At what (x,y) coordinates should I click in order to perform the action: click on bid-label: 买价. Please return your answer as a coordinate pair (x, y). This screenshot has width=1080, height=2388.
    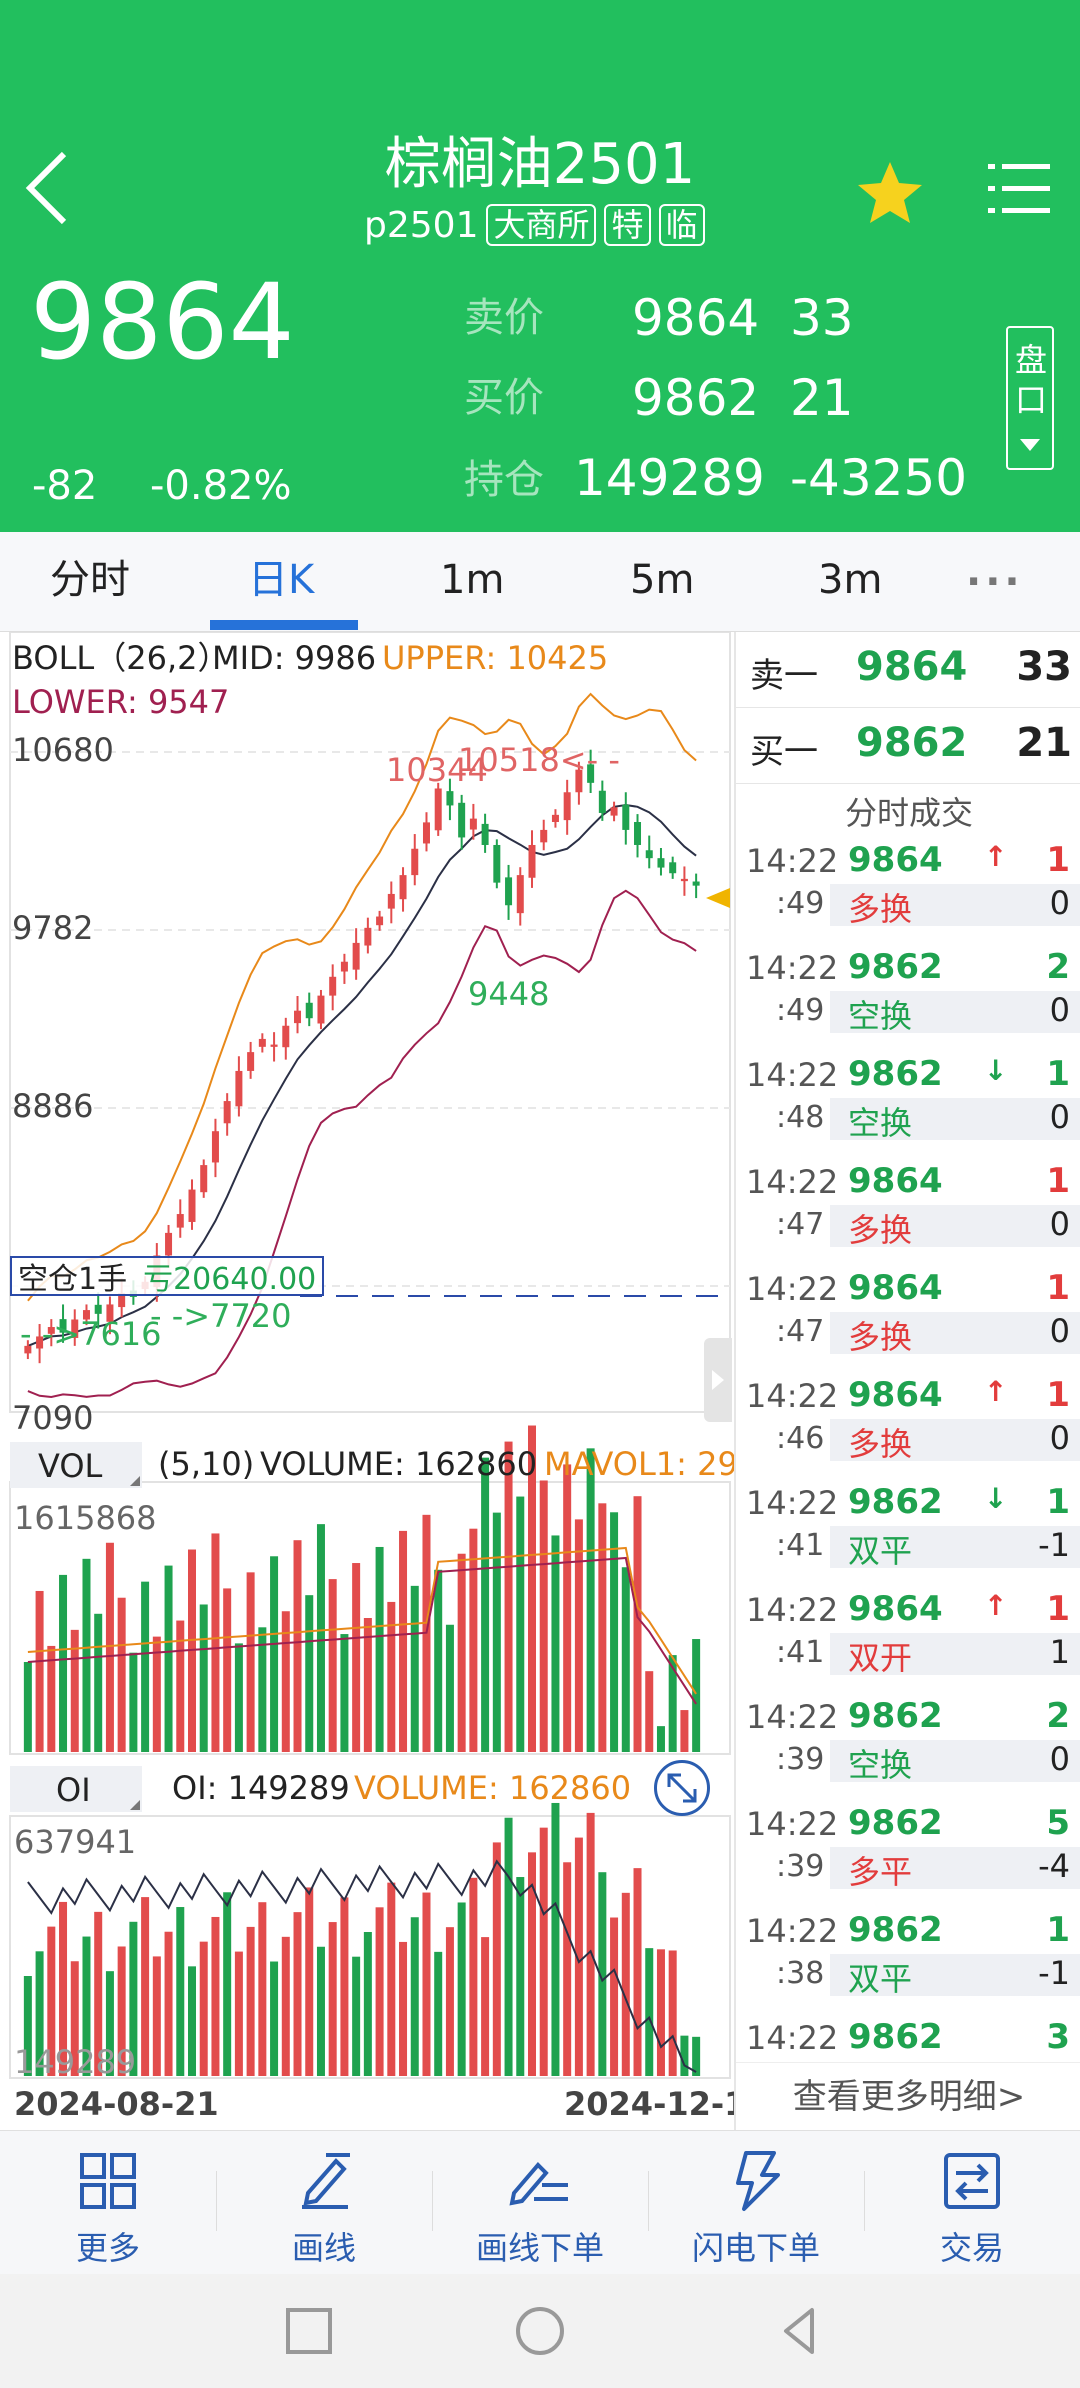
    Looking at the image, I should click on (504, 398).